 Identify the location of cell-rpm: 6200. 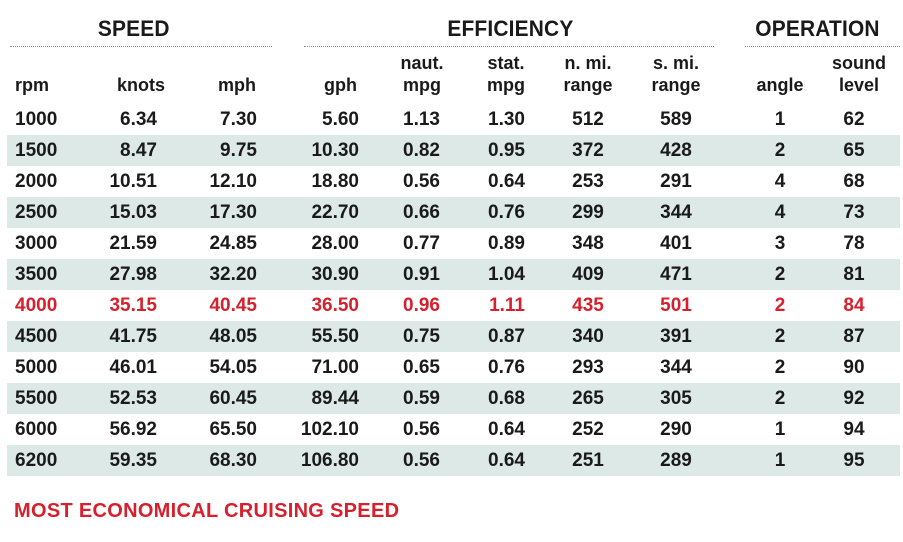
(36, 460).